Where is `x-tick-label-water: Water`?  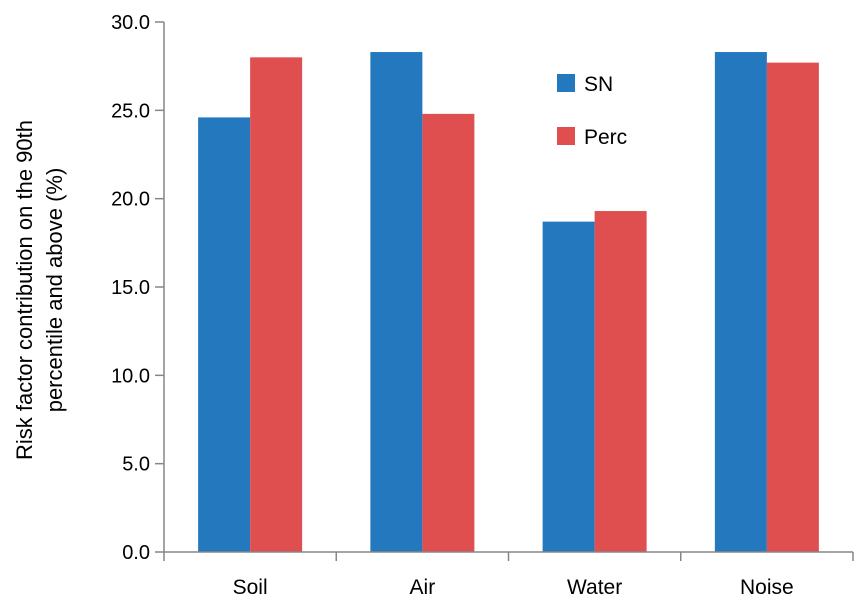
x-tick-label-water: Water is located at coordinates (594, 587).